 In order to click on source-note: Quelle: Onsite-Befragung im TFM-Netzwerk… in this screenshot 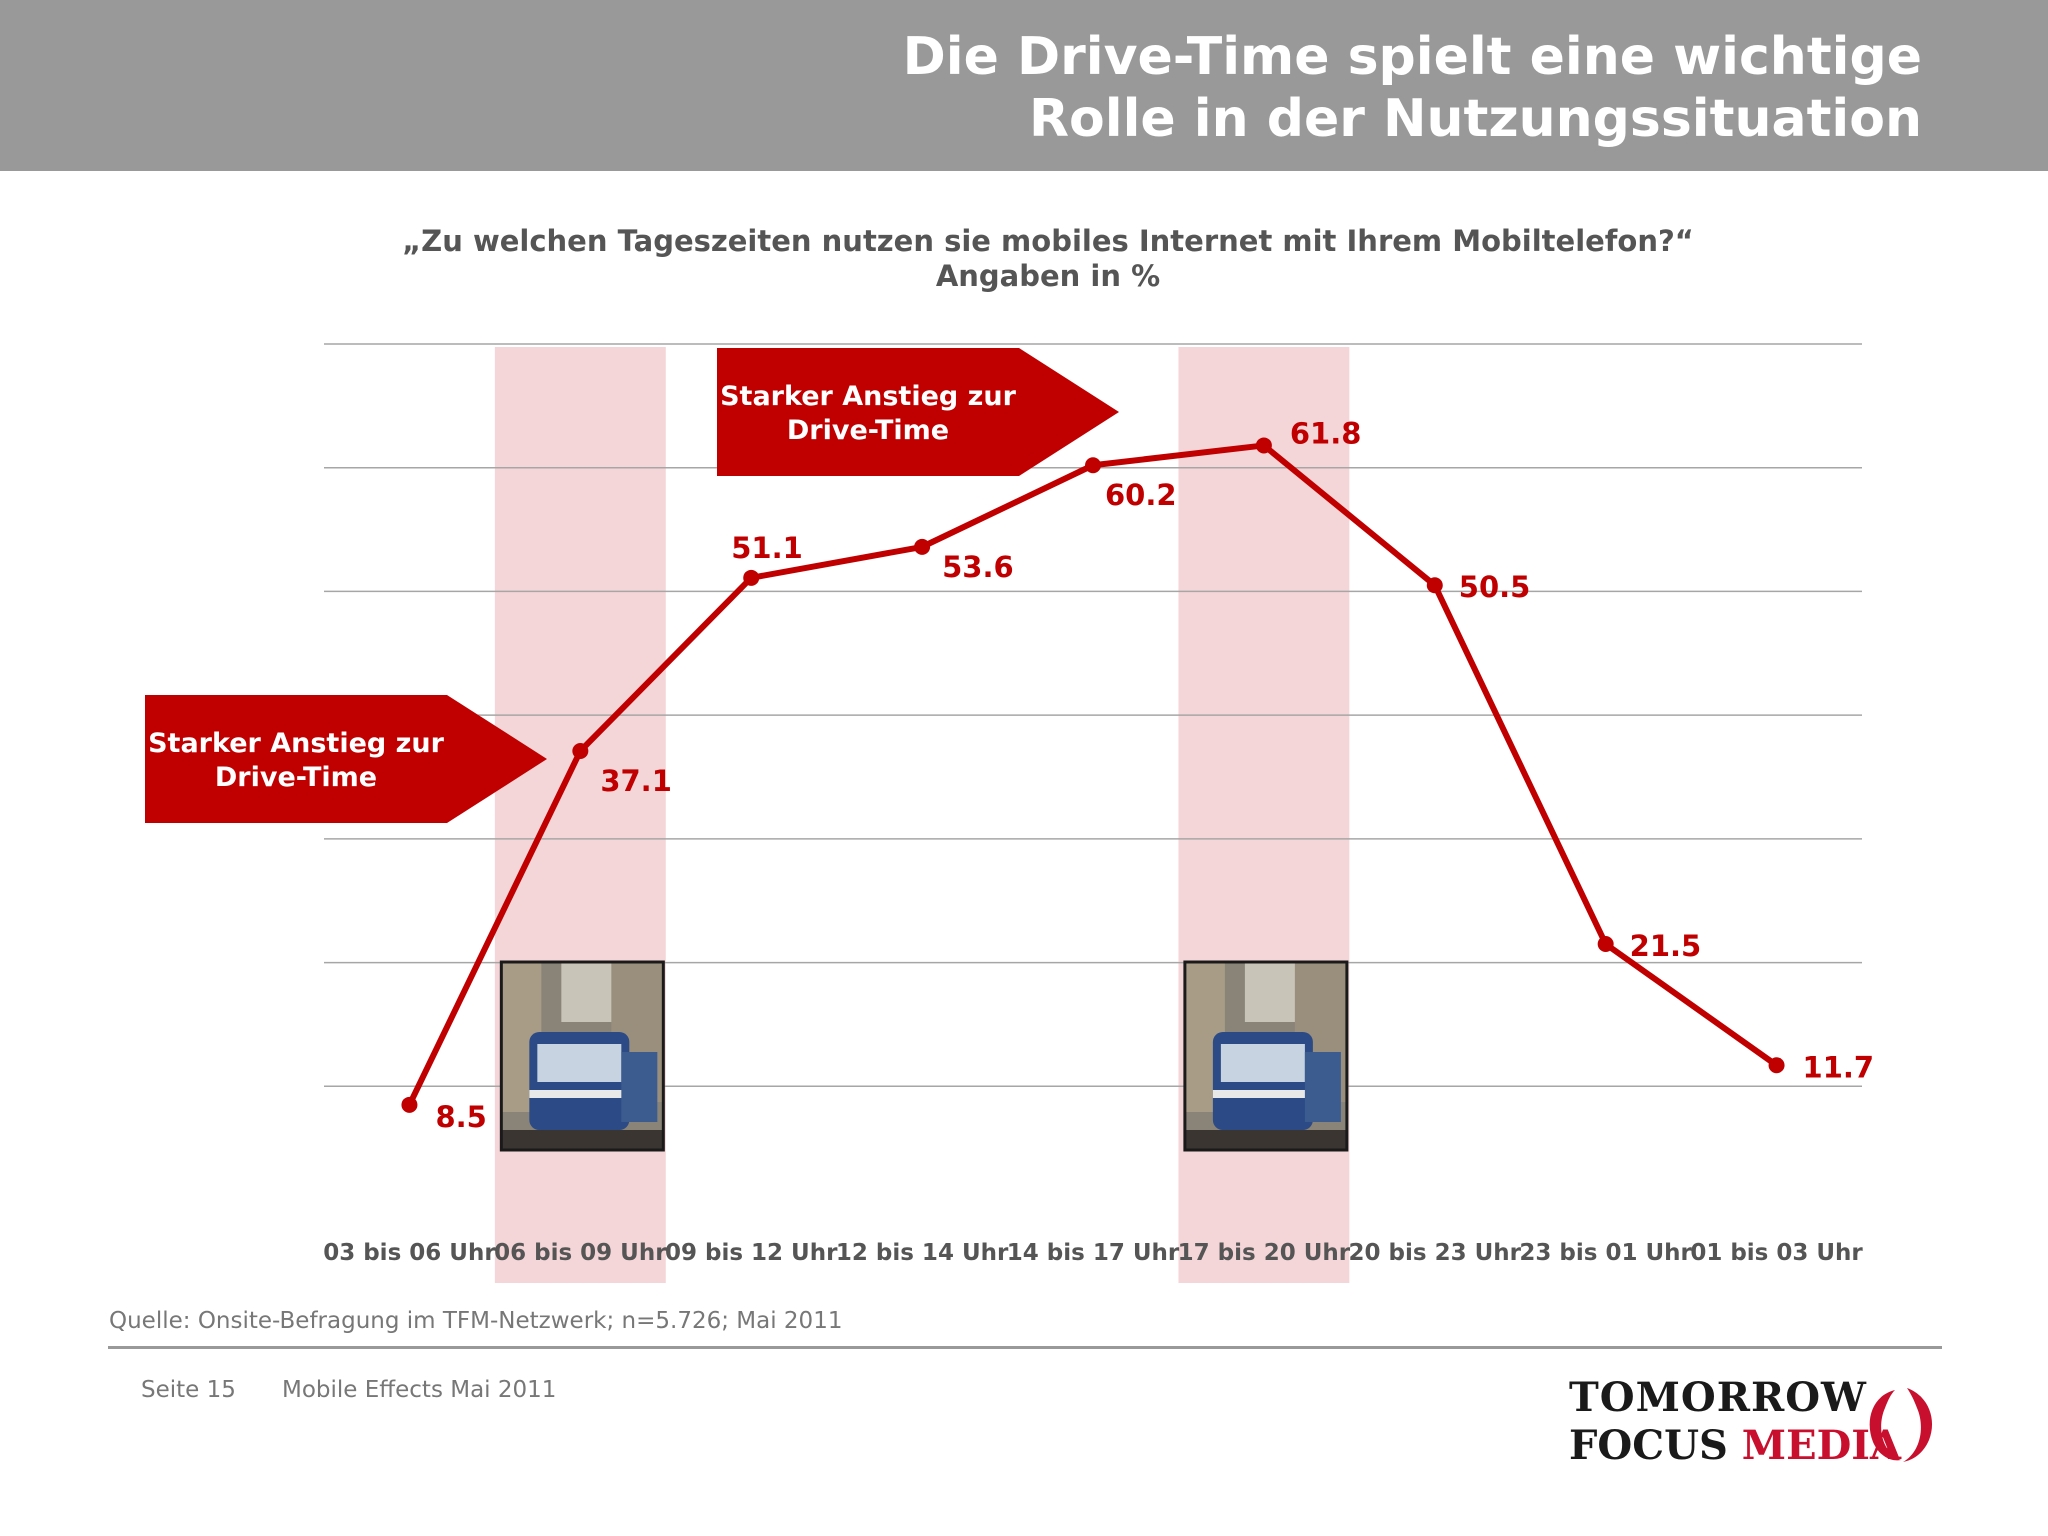, I will do `click(476, 1321)`.